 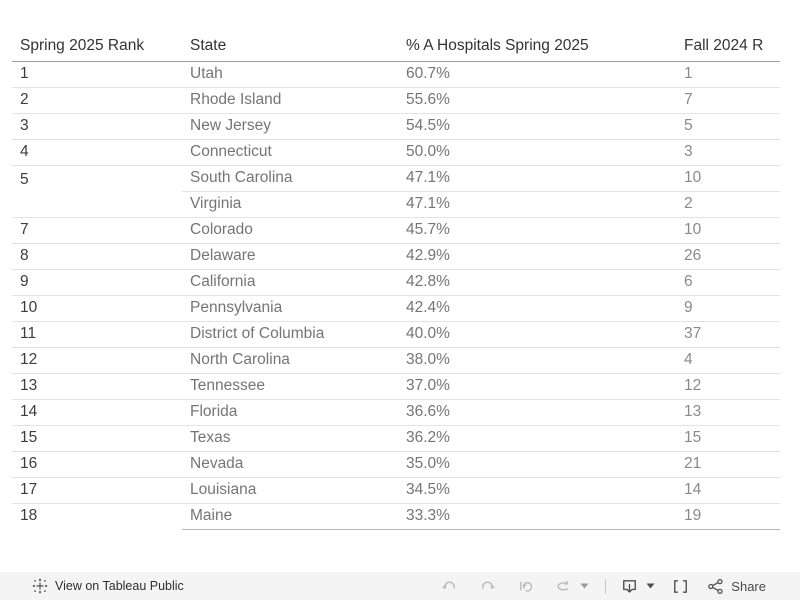 What do you see at coordinates (97, 412) in the screenshot?
I see `cell-spring-rank: 14` at bounding box center [97, 412].